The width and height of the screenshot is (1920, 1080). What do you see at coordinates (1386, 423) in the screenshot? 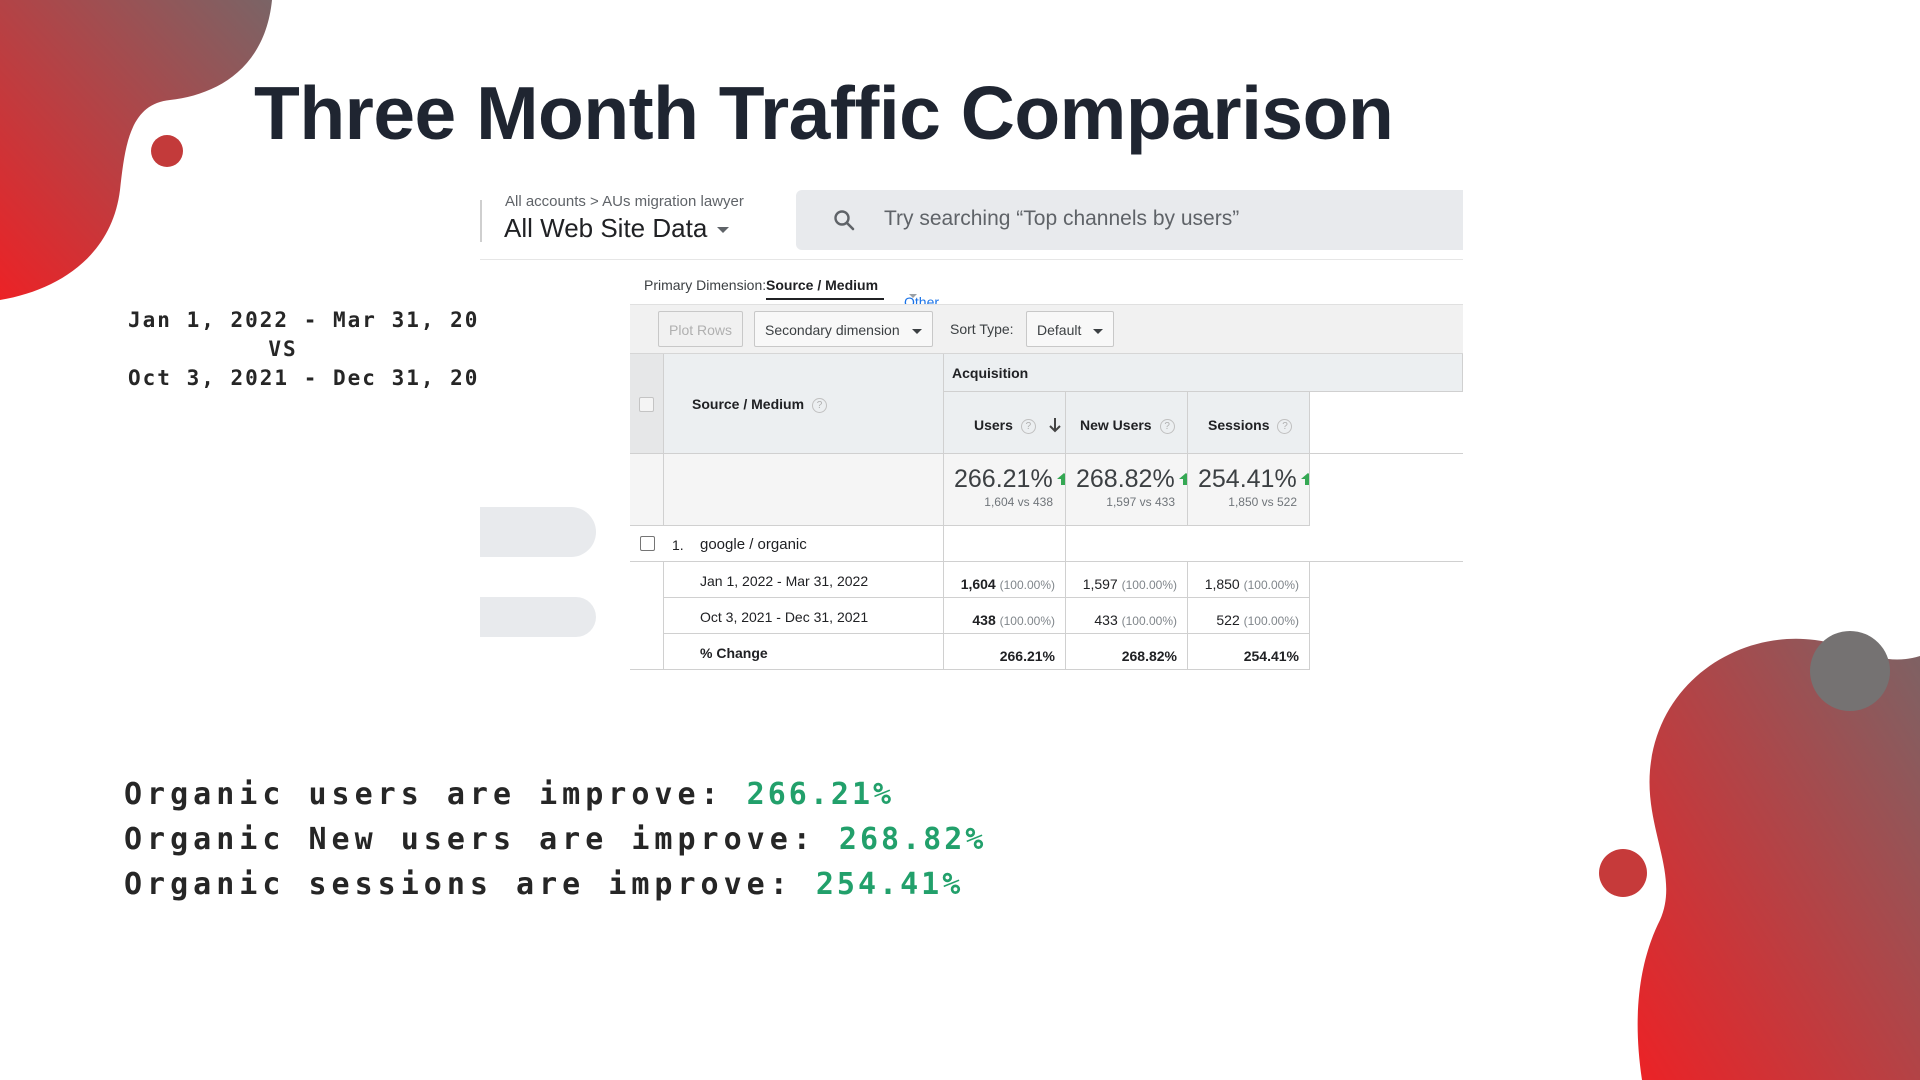
I see `empty-header-cell` at bounding box center [1386, 423].